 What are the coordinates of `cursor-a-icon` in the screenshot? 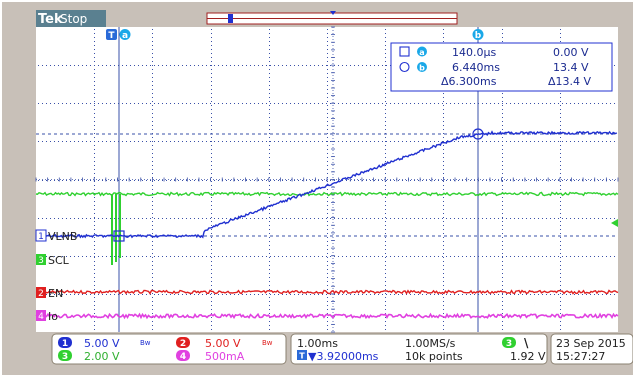 It's located at (422, 51).